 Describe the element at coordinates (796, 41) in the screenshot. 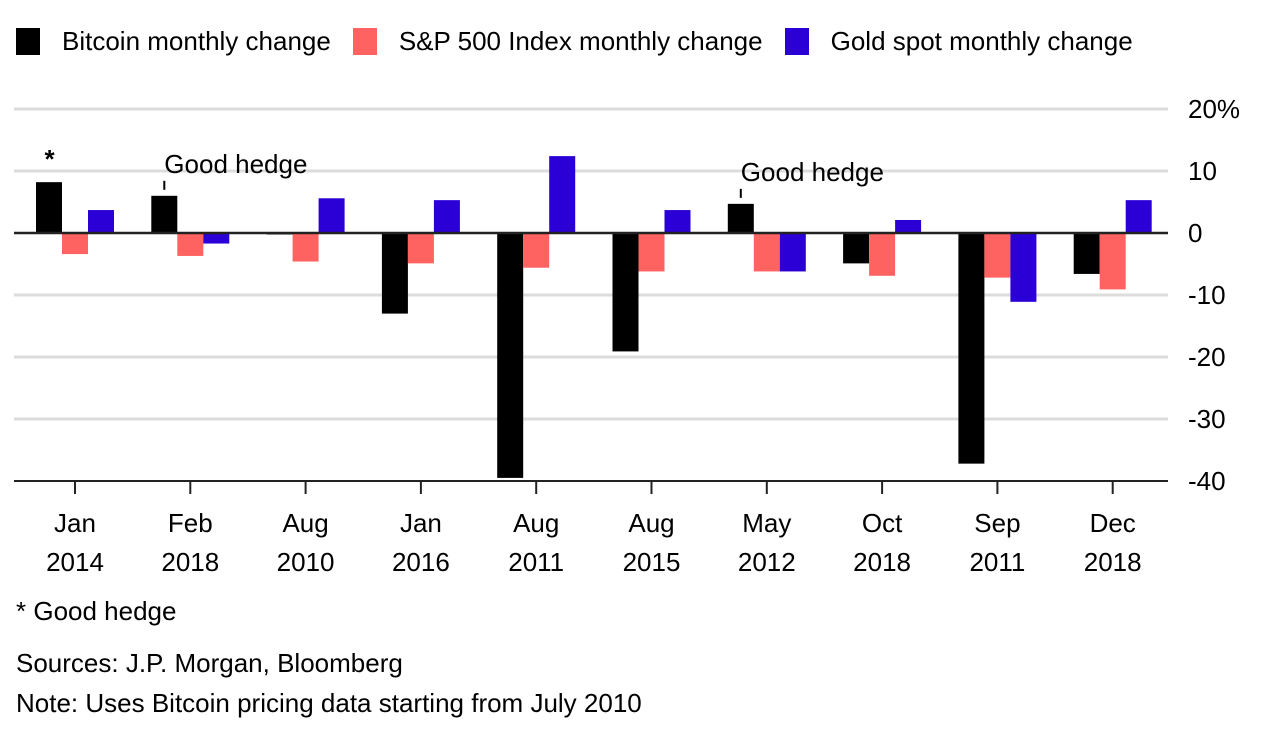

I see `legend-swatch-gold` at that location.